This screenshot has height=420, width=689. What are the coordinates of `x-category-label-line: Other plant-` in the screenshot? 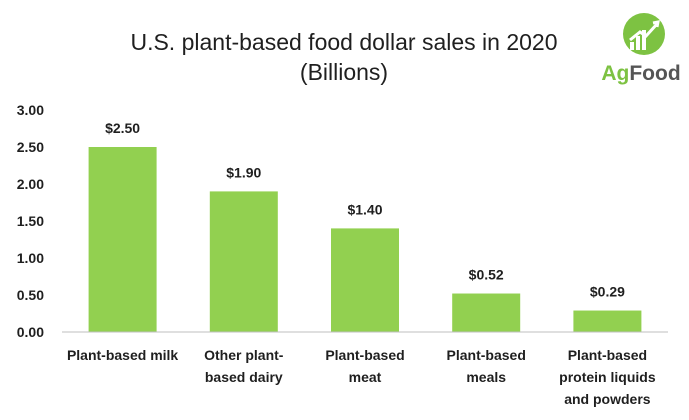 It's located at (244, 355).